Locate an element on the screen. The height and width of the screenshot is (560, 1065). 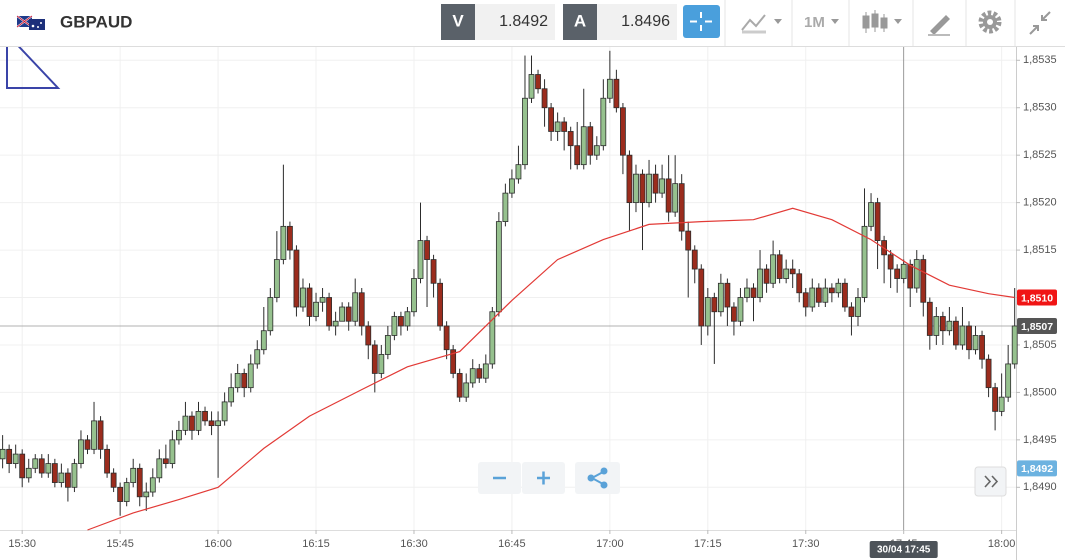
ask-box is located at coordinates (637, 22).